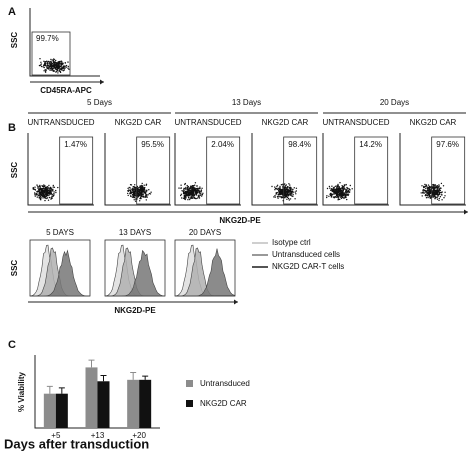 This screenshot has height=456, width=474. I want to click on axis-label: SSC, so click(14, 268).